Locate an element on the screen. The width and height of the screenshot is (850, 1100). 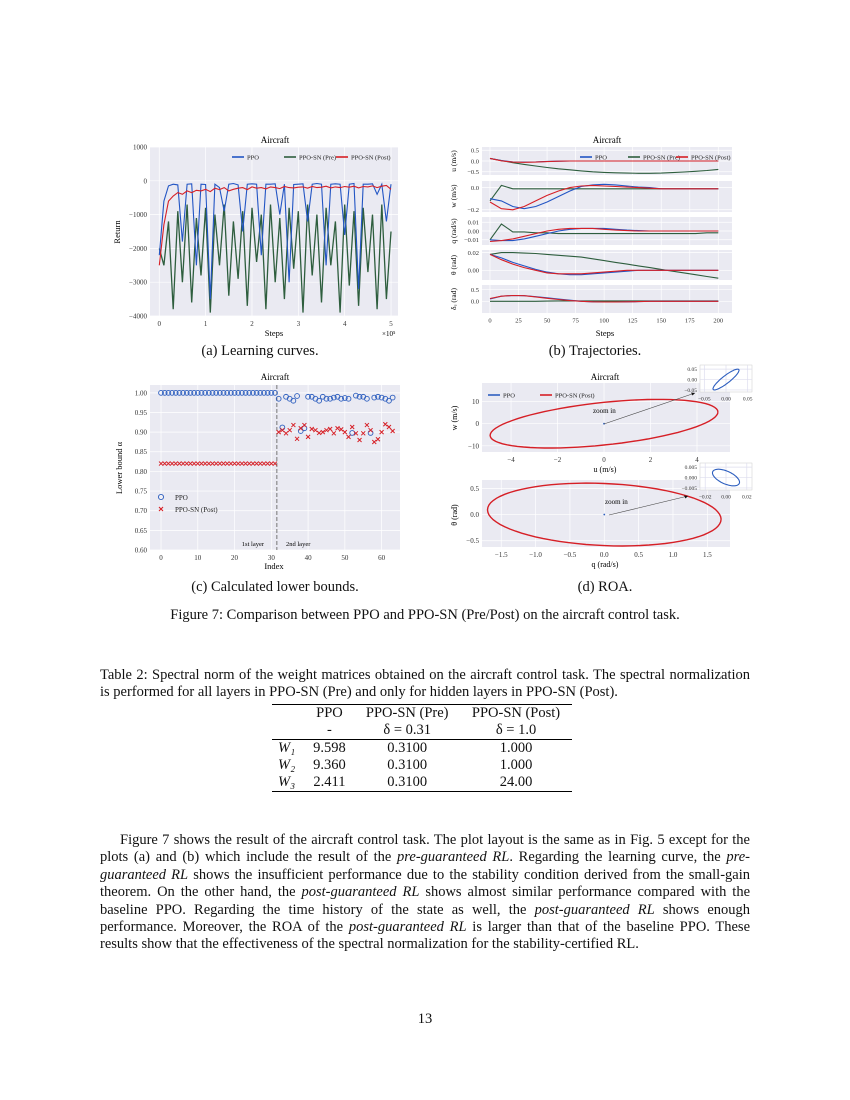
chart-a-title: Aircraft is located at coordinates (275, 140).